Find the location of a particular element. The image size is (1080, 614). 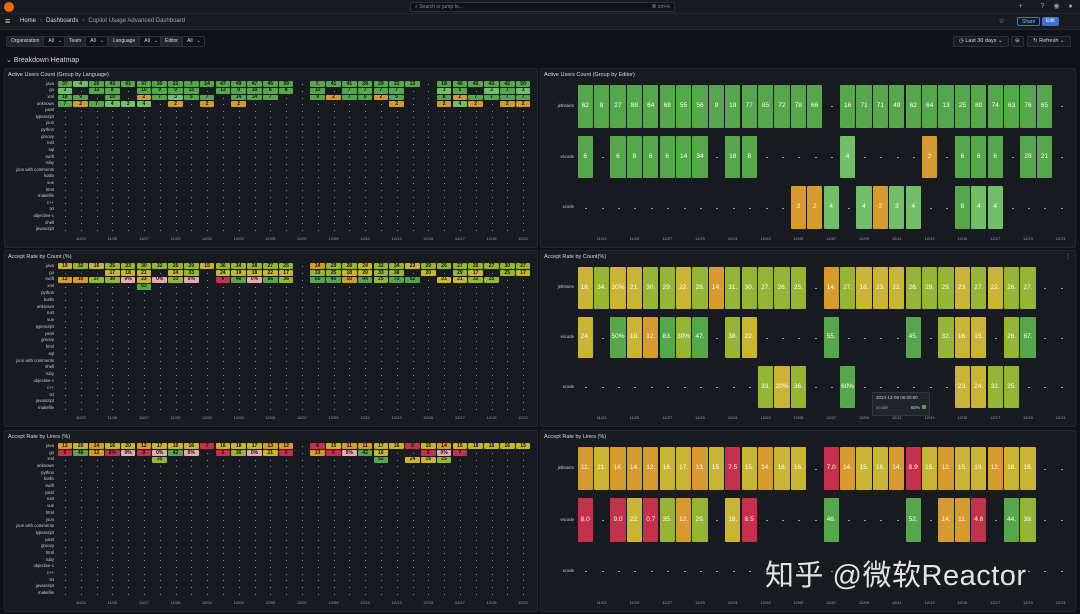

heatmap-cell: 4.6 is located at coordinates (979, 520).